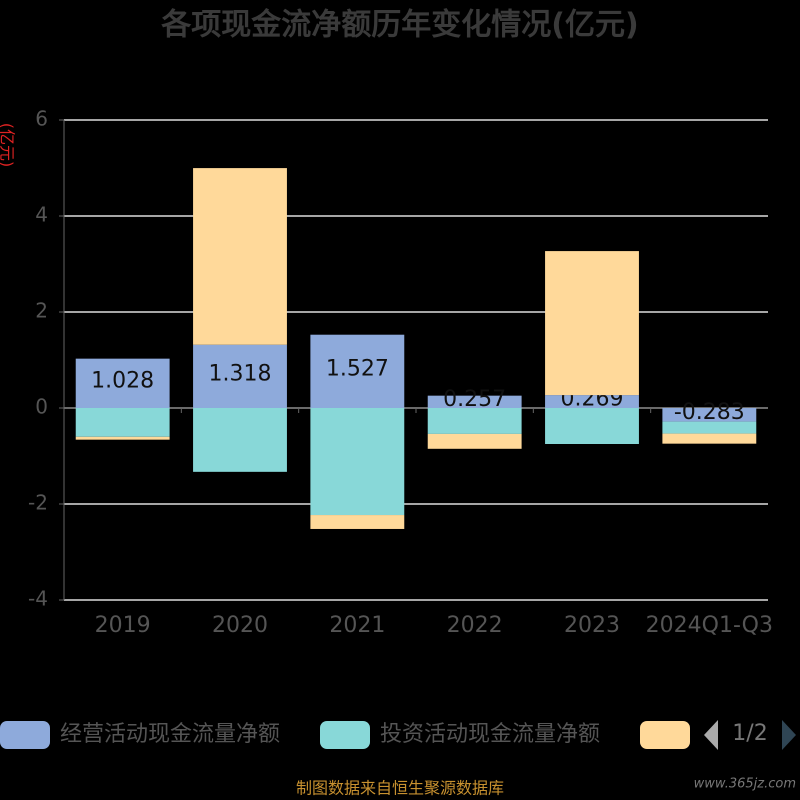  I want to click on legend-prev, so click(711, 735).